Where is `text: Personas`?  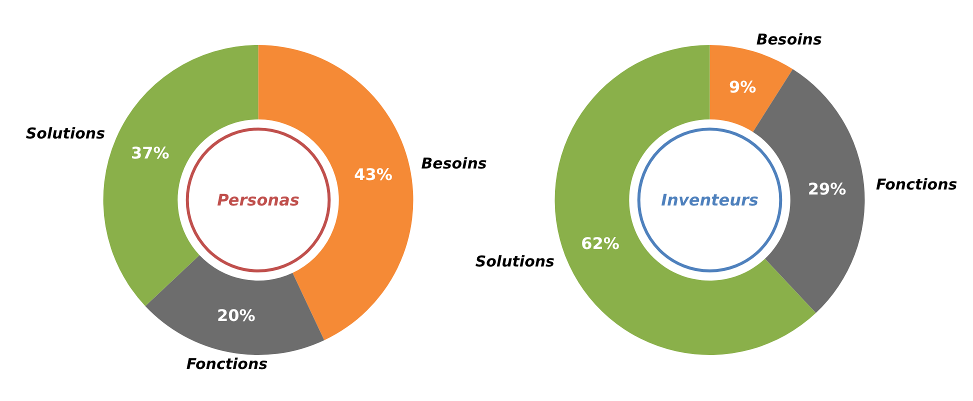 text: Personas is located at coordinates (258, 200).